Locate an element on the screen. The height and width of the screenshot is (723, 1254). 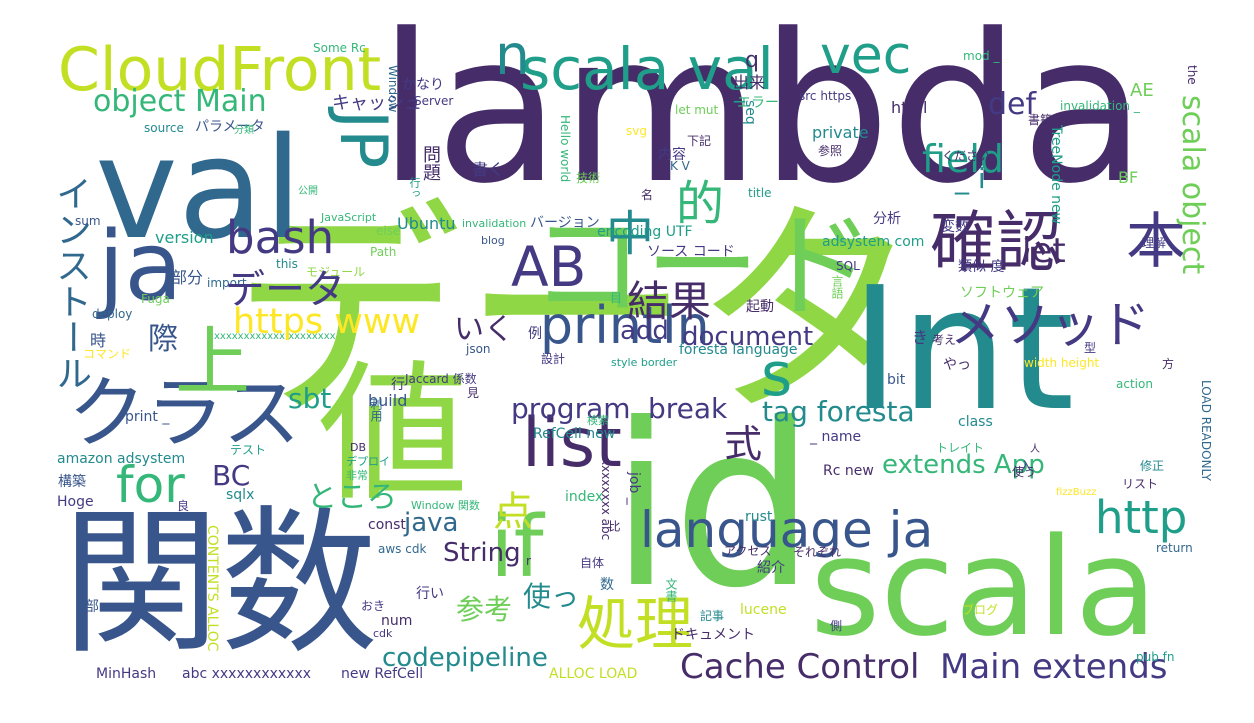
cloud-word: invalidation is located at coordinates (494, 223).